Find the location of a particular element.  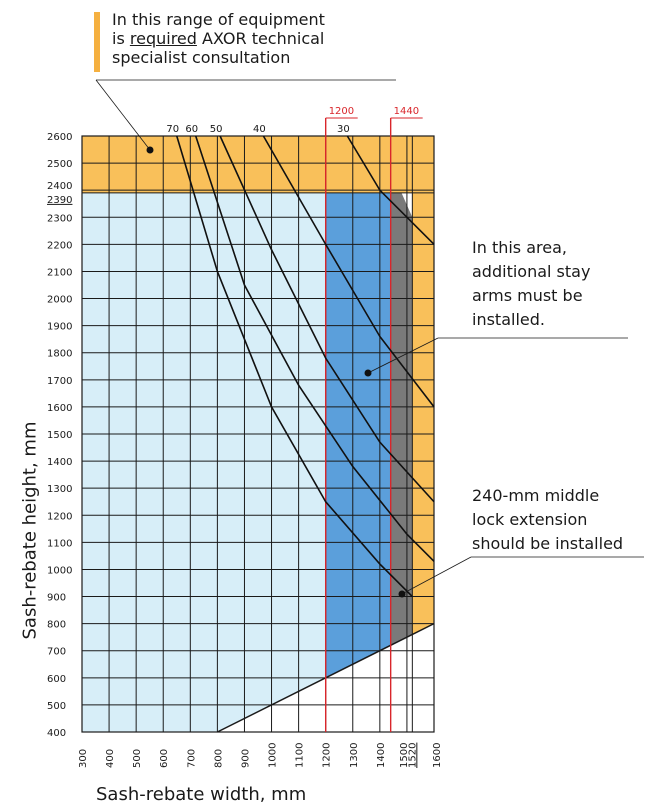

y-tick-label: 2200 is located at coordinates (59, 245).